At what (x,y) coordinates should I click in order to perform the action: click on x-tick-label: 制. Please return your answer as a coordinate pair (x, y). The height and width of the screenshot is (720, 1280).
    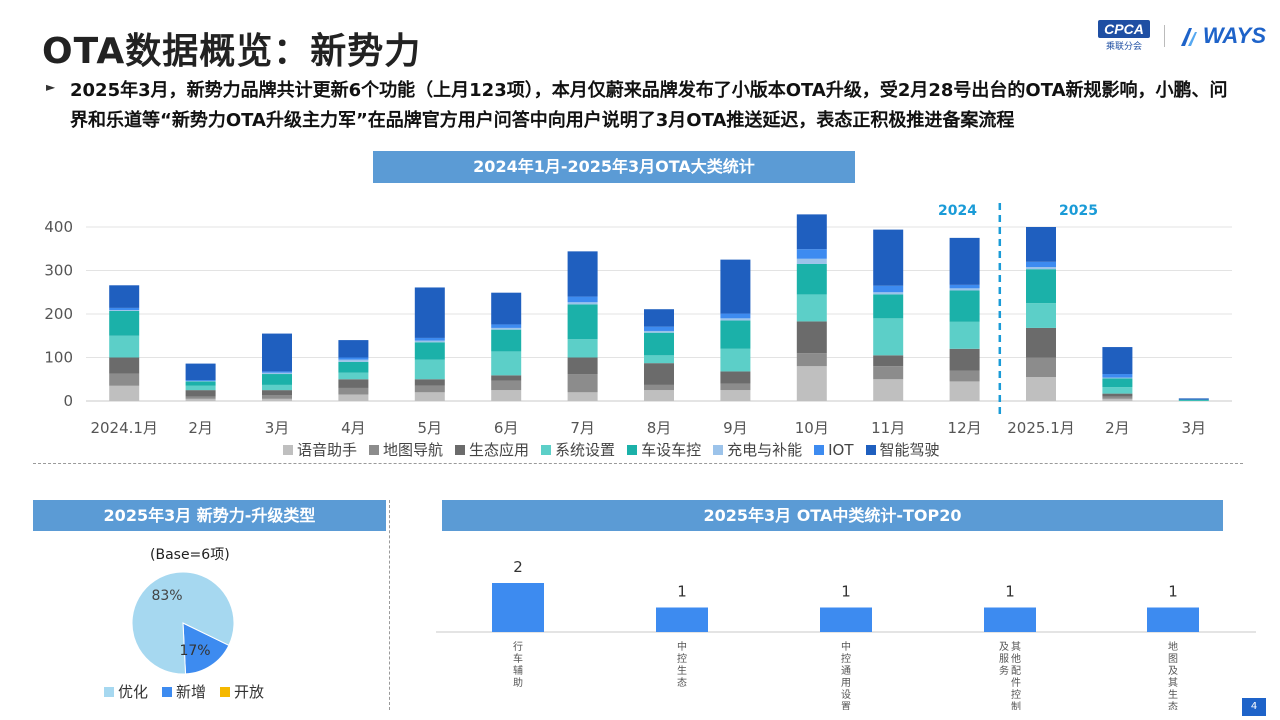
    Looking at the image, I should click on (1016, 705).